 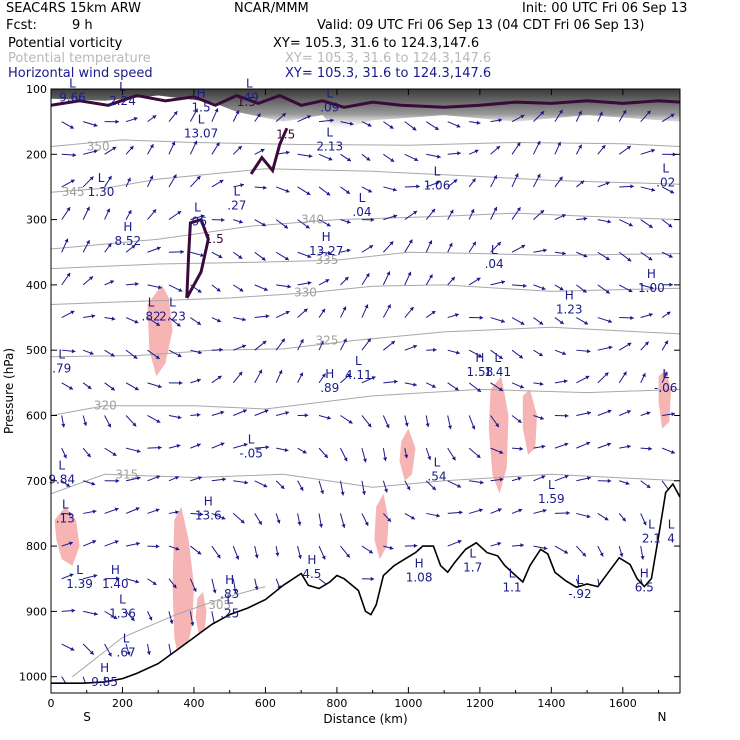 What do you see at coordinates (662, 717) in the screenshot?
I see `x-end-label-right: N` at bounding box center [662, 717].